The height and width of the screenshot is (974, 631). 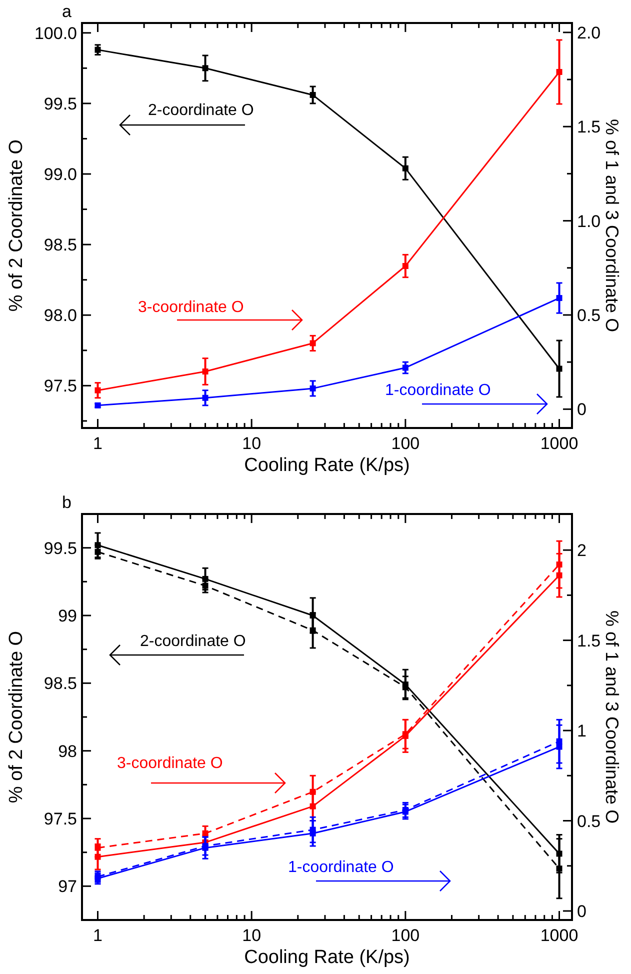 What do you see at coordinates (67, 886) in the screenshot?
I see `y-tick-label: 97` at bounding box center [67, 886].